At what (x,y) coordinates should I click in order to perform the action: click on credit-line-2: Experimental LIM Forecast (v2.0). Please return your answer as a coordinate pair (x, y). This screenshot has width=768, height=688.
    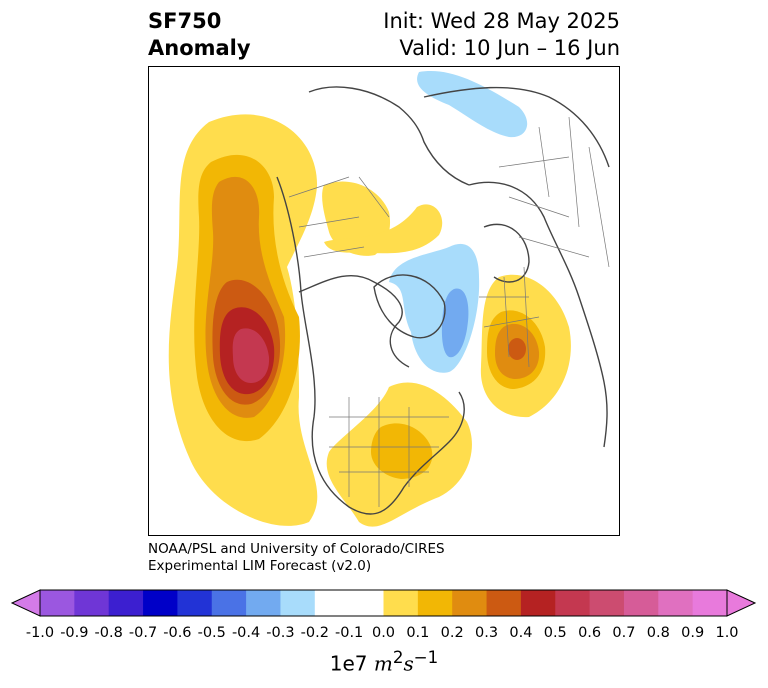
    Looking at the image, I should click on (260, 566).